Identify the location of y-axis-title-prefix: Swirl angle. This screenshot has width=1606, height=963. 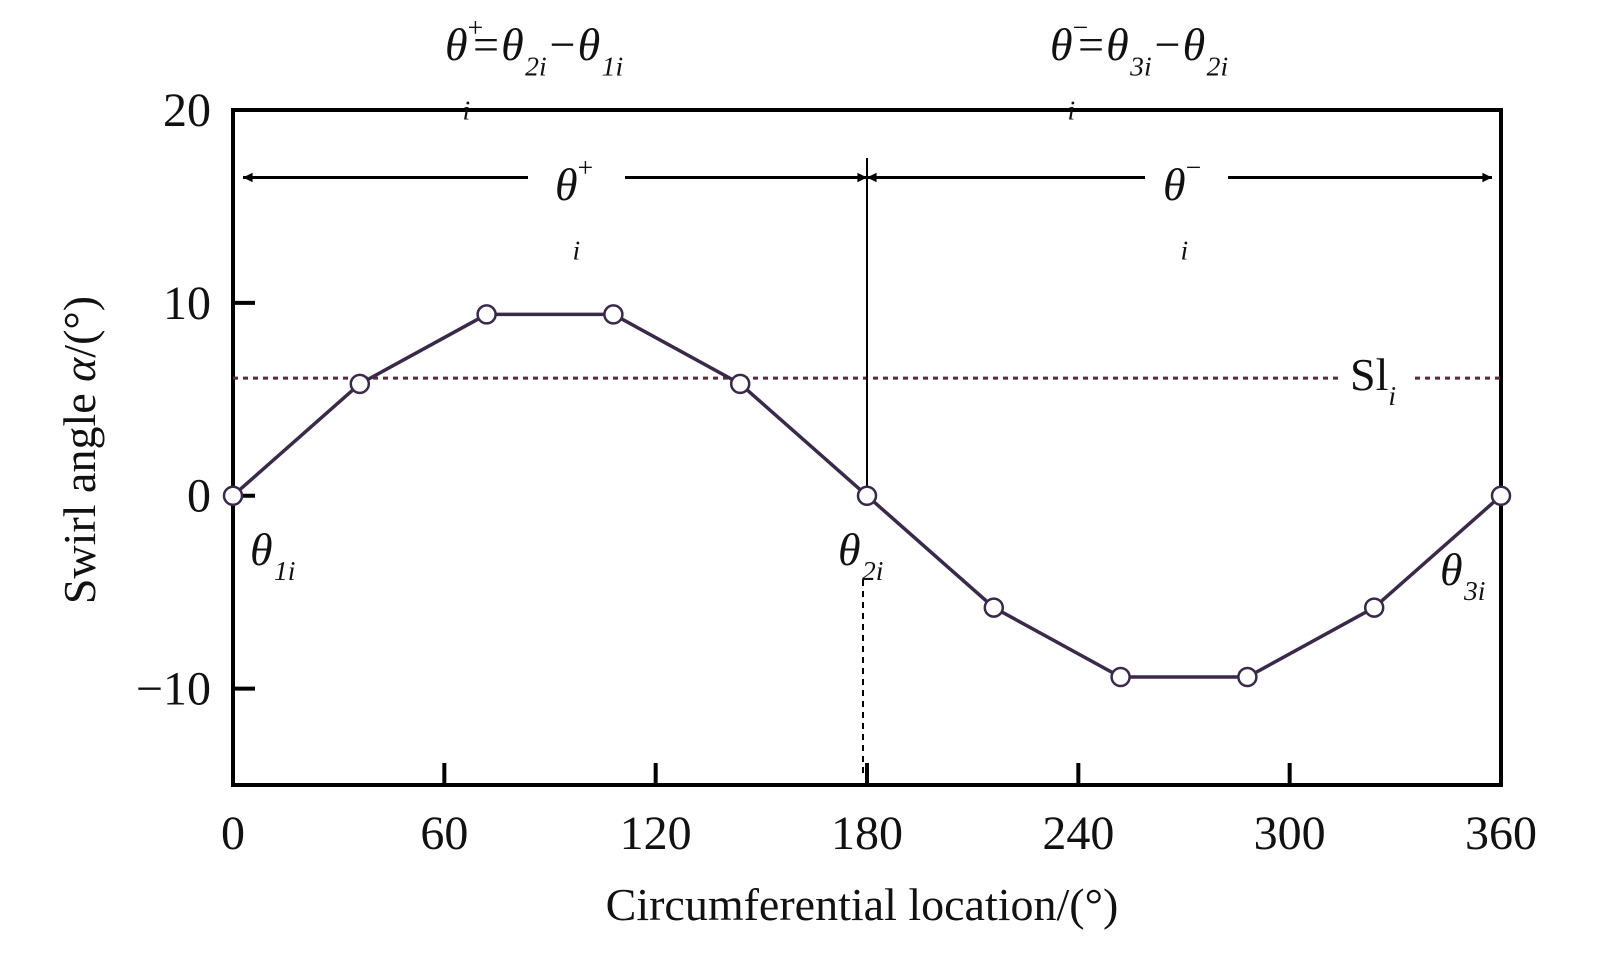
(79, 493).